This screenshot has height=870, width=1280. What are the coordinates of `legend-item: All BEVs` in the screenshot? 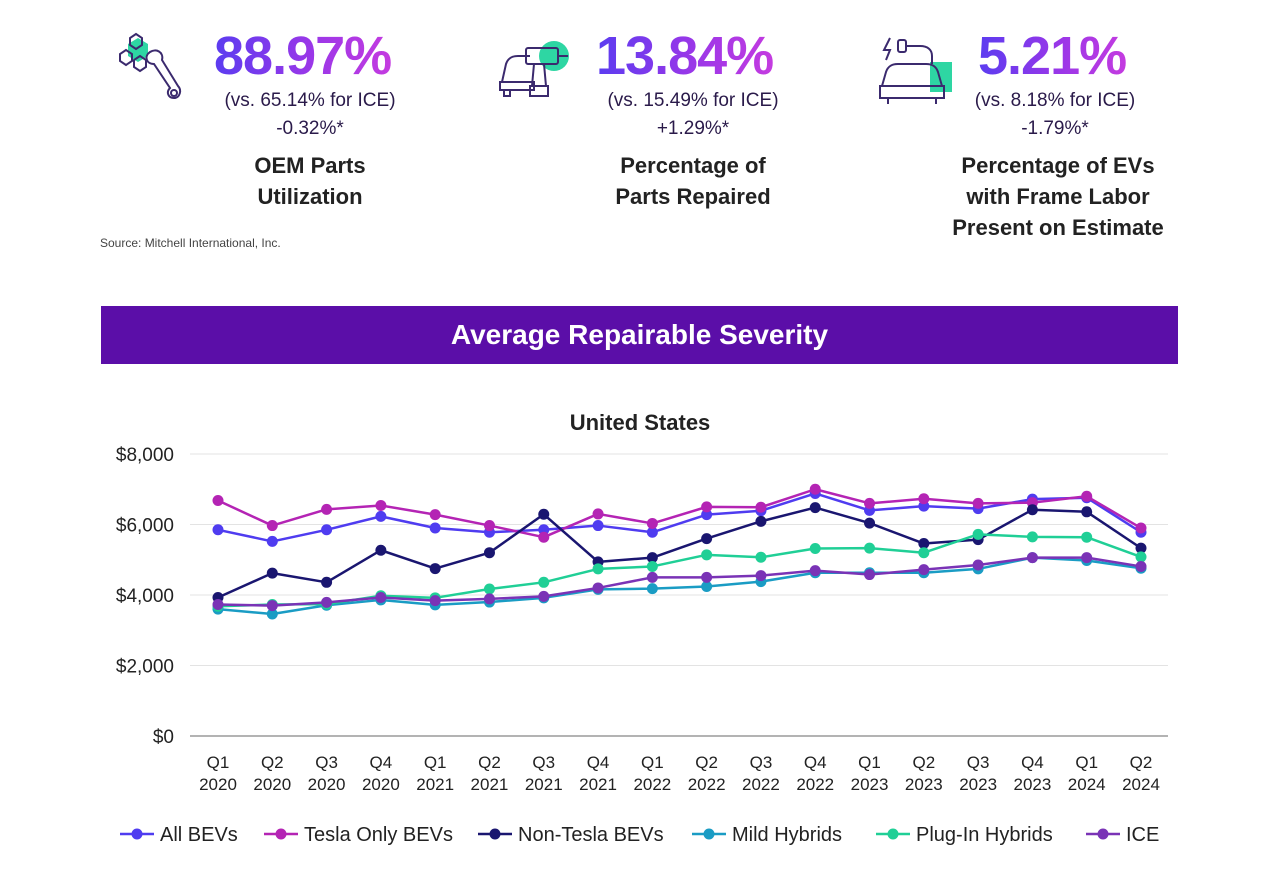 It's located at (179, 835).